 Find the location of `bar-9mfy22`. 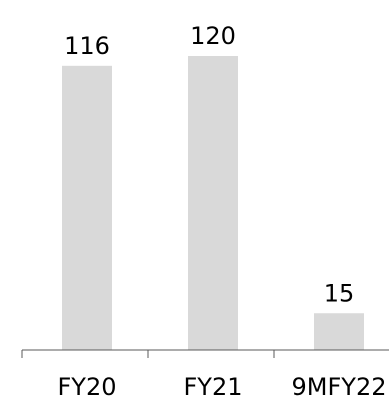

bar-9mfy22 is located at coordinates (339, 331).